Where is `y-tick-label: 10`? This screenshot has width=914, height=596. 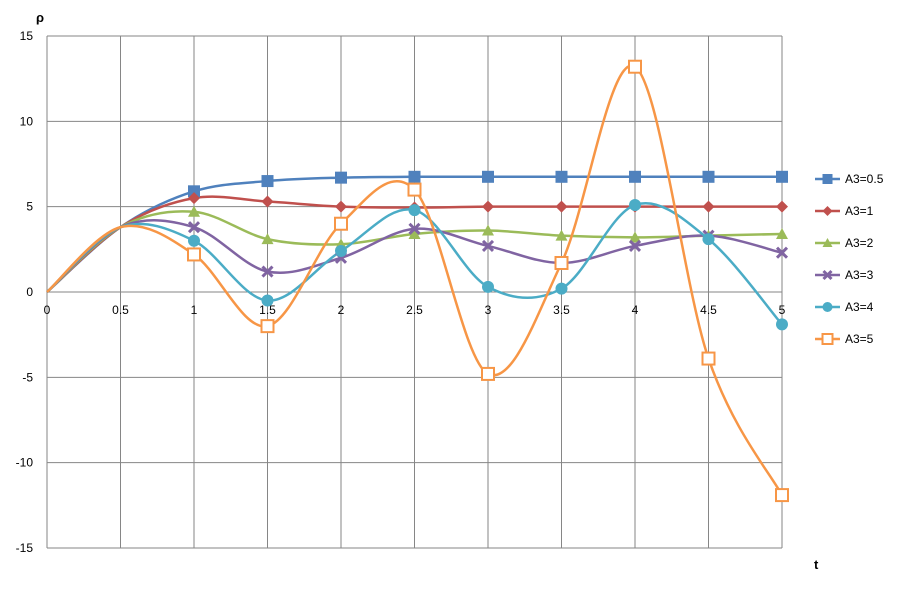 y-tick-label: 10 is located at coordinates (27, 121).